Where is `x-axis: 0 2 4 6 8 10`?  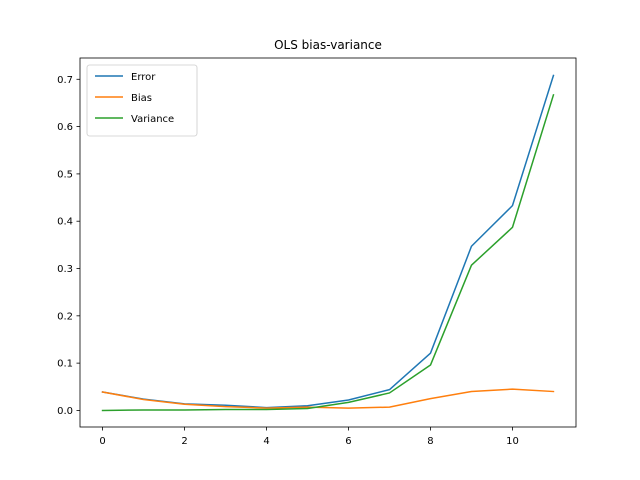 x-axis: 0 2 4 6 8 10 is located at coordinates (309, 437).